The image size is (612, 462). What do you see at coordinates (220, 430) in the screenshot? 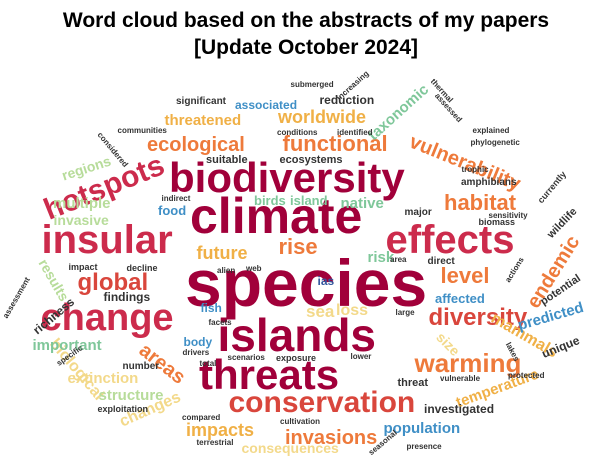
I see `word-impacts: impacts` at bounding box center [220, 430].